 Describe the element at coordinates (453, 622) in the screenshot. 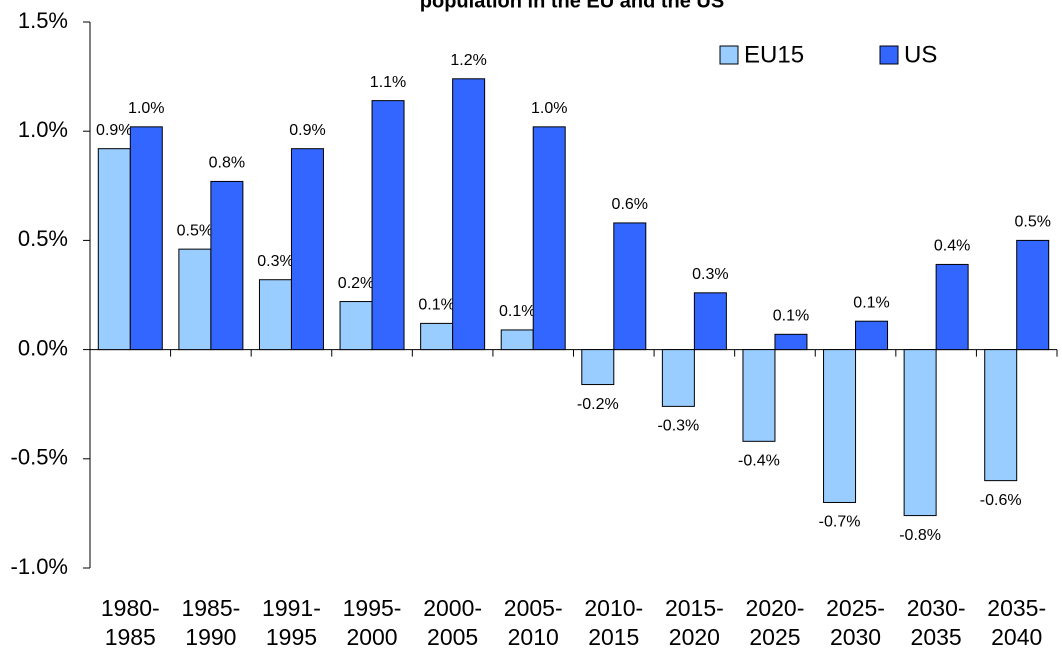

I see `x-tick-label: 2000- 2005` at that location.